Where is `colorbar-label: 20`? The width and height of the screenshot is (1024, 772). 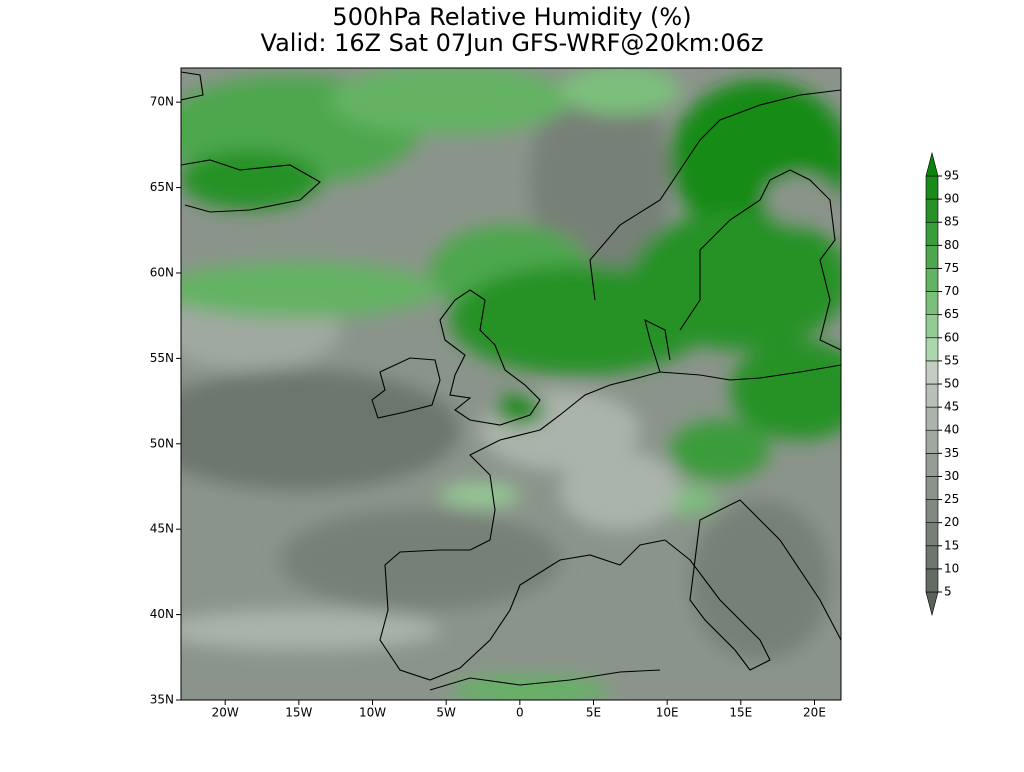 colorbar-label: 20 is located at coordinates (951, 522).